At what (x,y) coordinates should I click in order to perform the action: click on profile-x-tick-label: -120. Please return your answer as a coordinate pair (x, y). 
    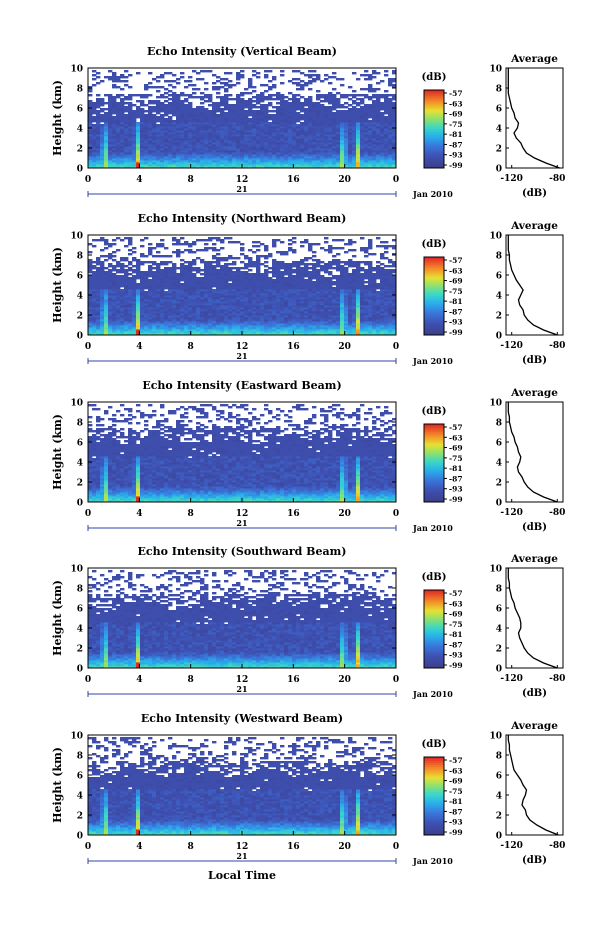
    Looking at the image, I should click on (511, 179).